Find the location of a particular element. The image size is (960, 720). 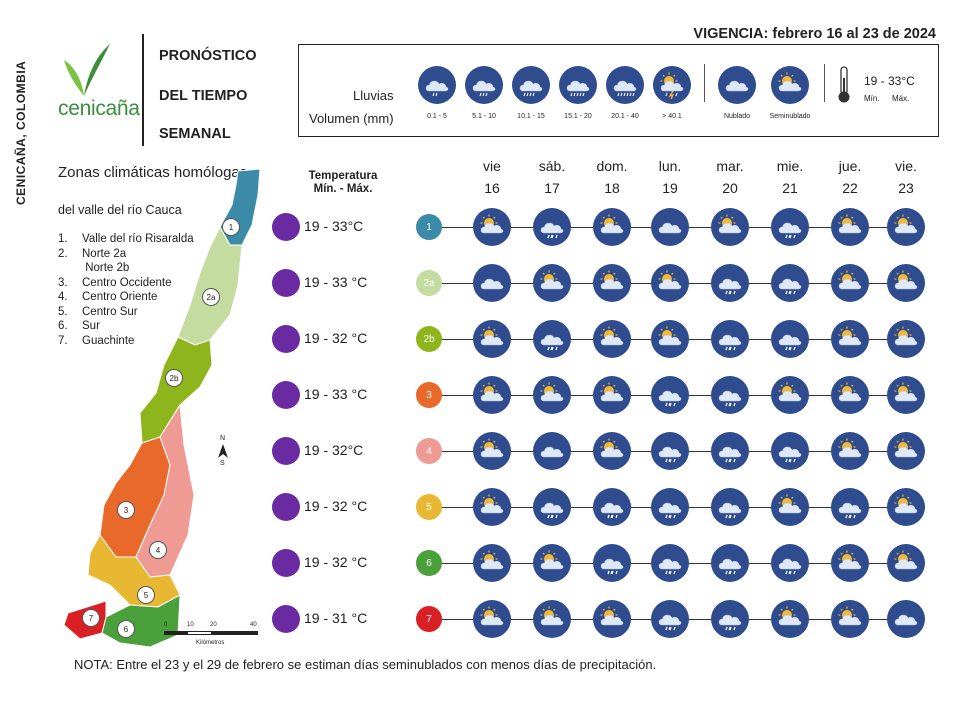

temp-range-value: 19 - 33°C is located at coordinates (334, 226).